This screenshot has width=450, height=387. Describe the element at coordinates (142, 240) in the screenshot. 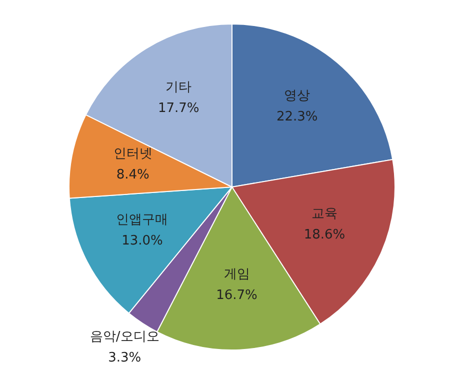

I see `data-label: 13.0%` at that location.